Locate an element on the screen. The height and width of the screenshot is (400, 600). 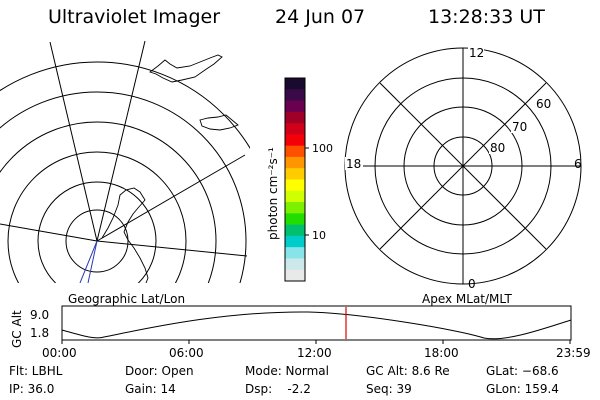
mlt-diagonal-line is located at coordinates (463, 166).